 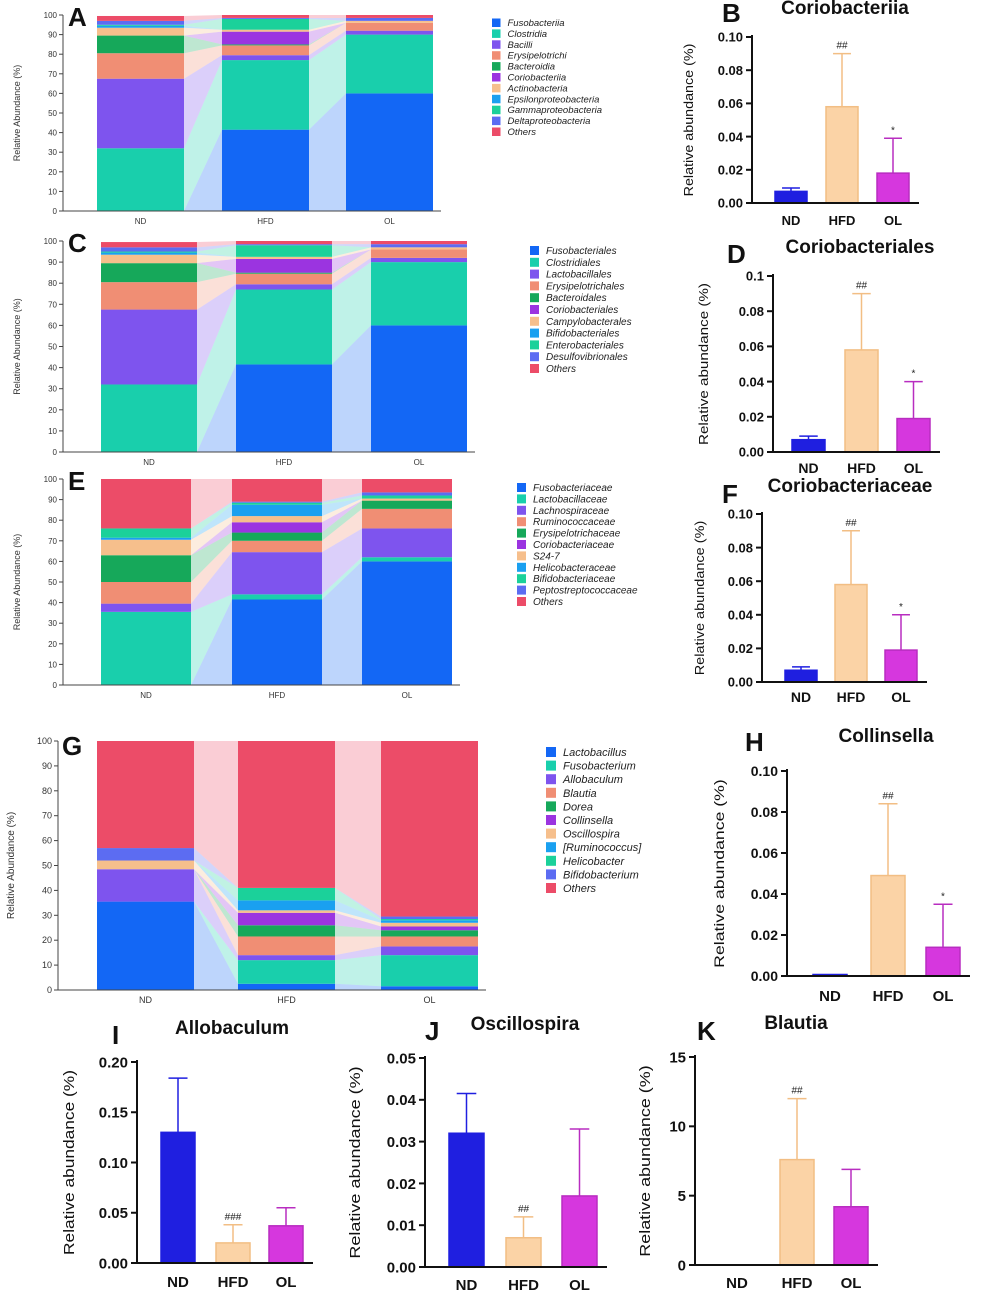 I want to click on stack-segment-hfd-oscillospira, so click(x=286, y=911).